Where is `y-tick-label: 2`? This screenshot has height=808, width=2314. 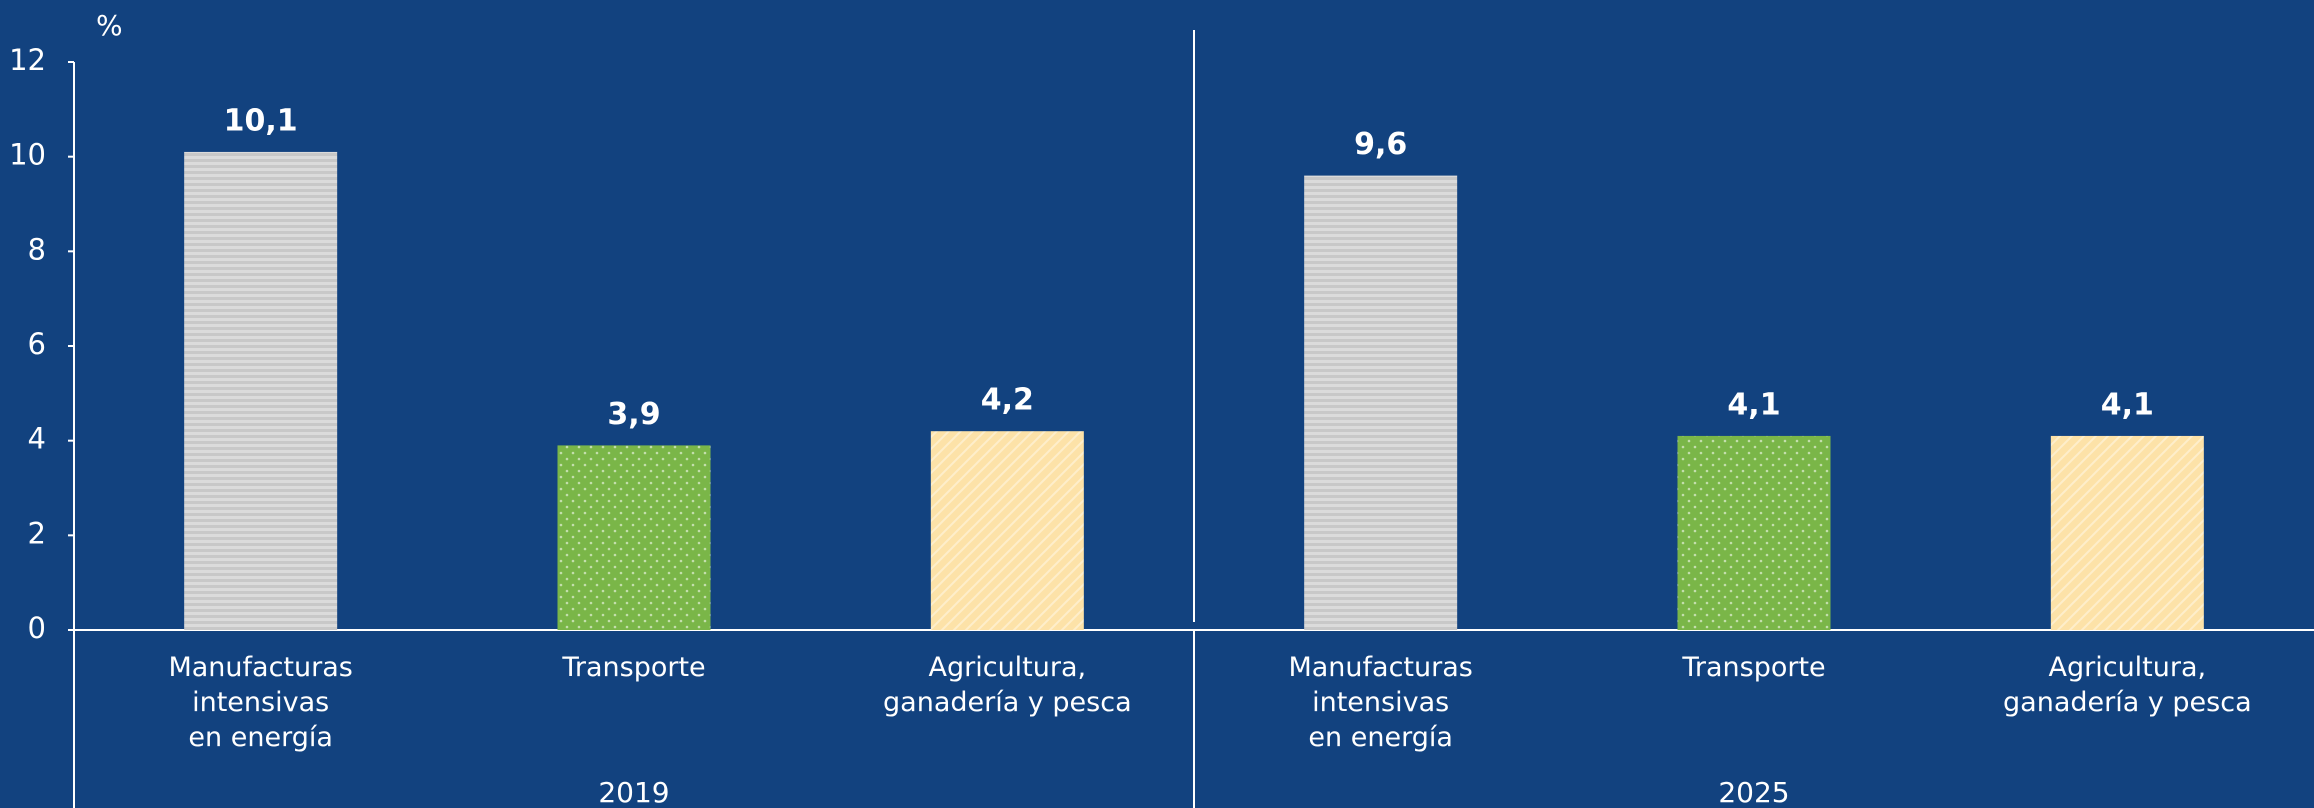 y-tick-label: 2 is located at coordinates (37, 533).